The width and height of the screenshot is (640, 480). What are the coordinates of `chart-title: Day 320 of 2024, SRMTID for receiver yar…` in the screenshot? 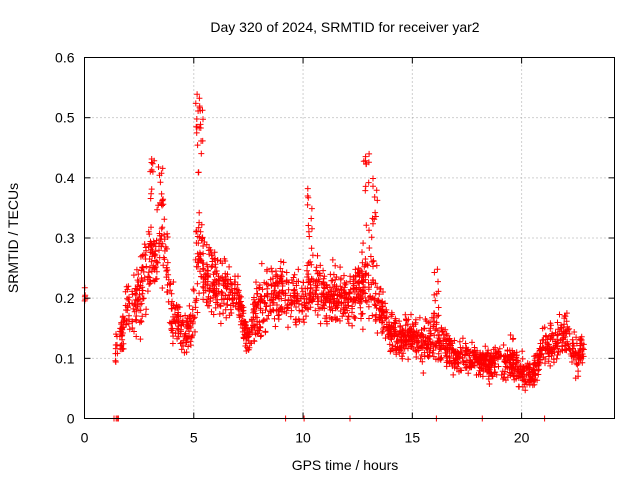 It's located at (344, 27).